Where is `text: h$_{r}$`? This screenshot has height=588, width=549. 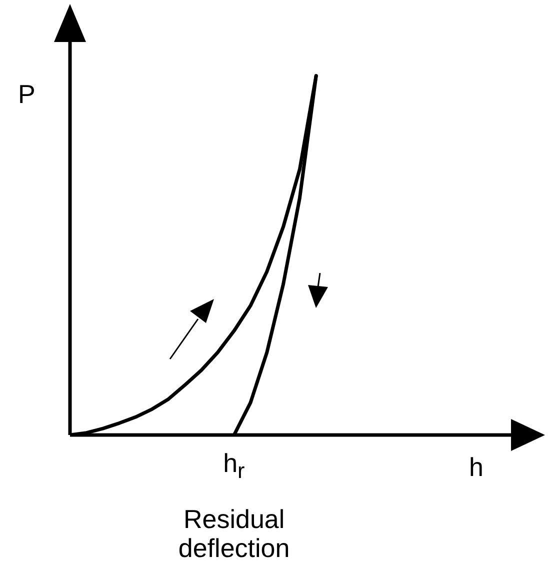 text: h$_{r}$ is located at coordinates (234, 466).